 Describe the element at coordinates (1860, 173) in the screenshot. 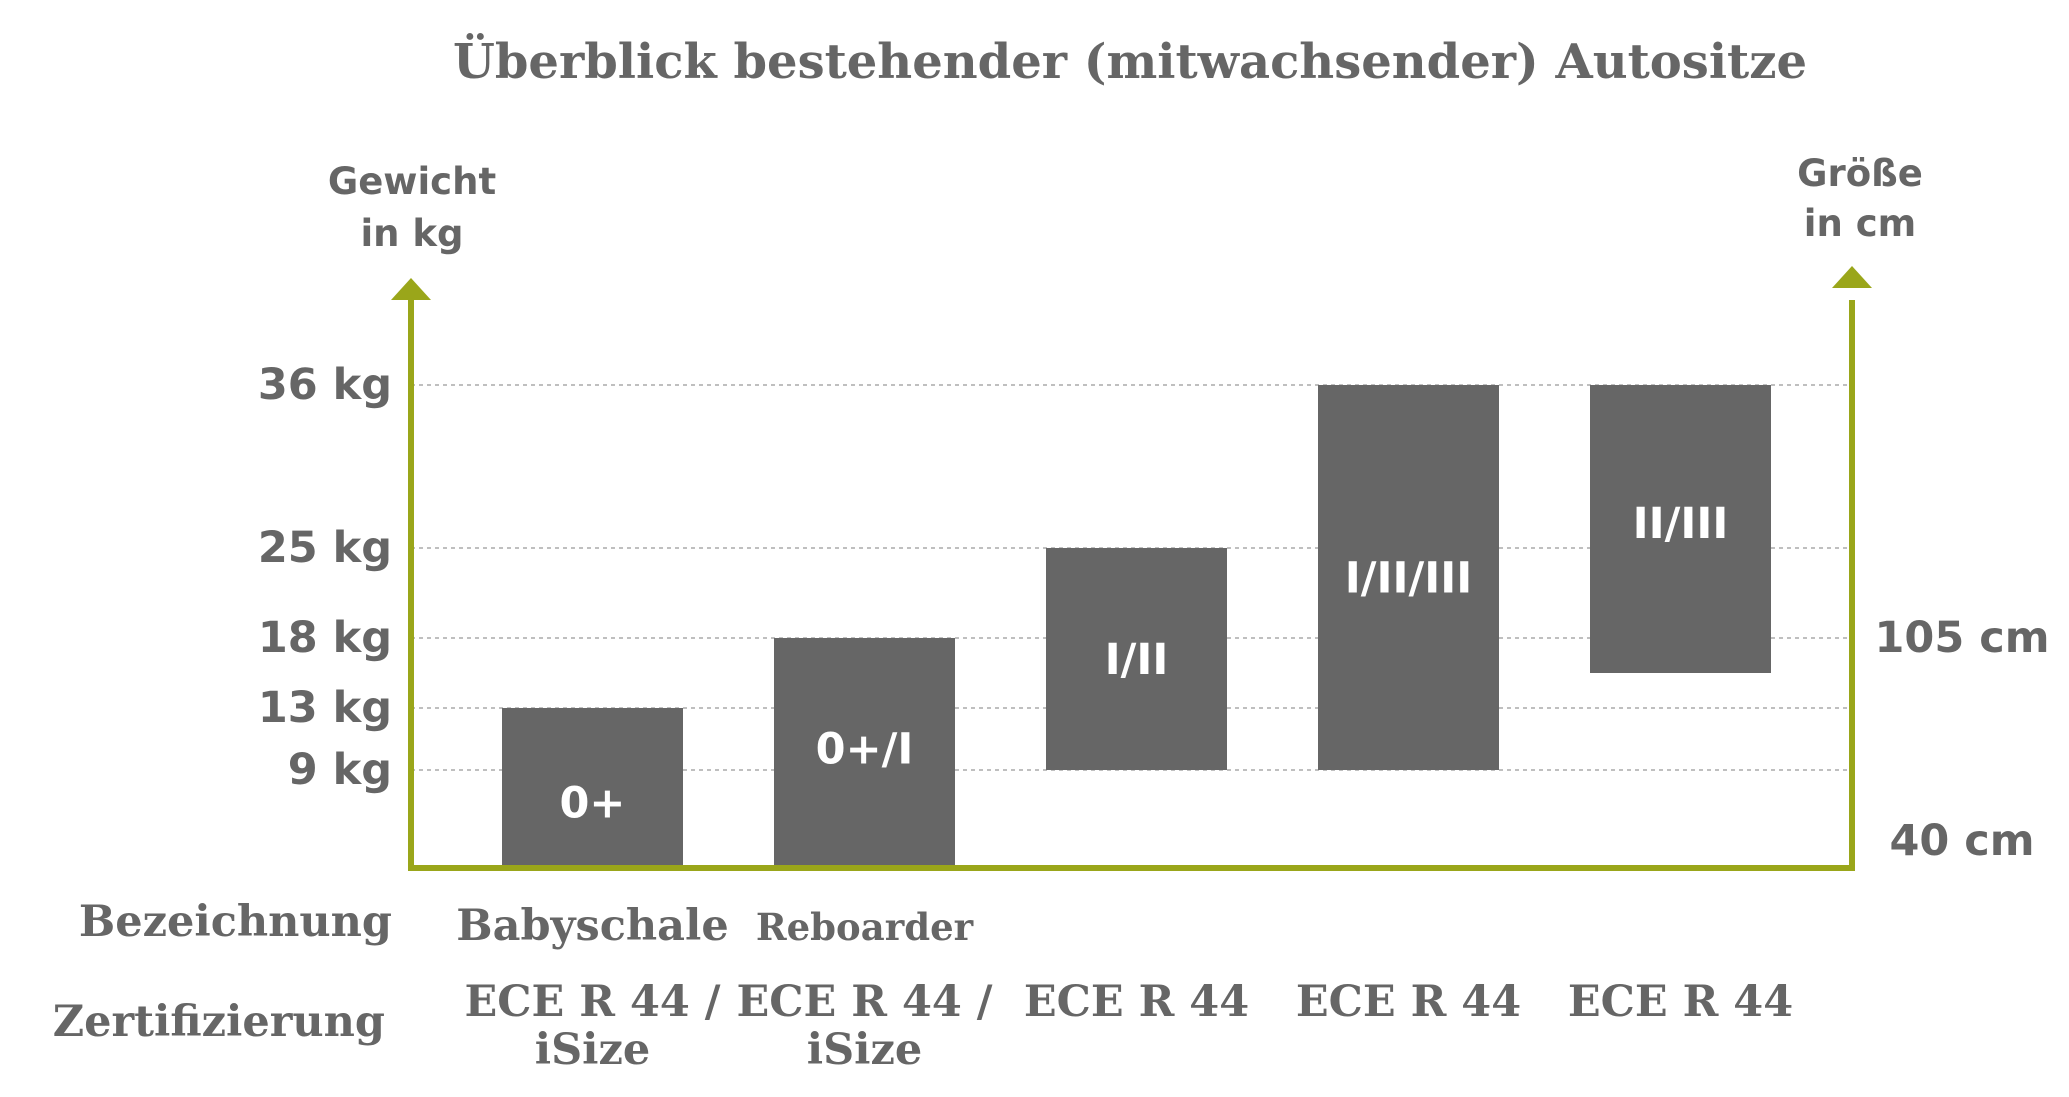

I see `y-right-label-line-1: Größe` at that location.